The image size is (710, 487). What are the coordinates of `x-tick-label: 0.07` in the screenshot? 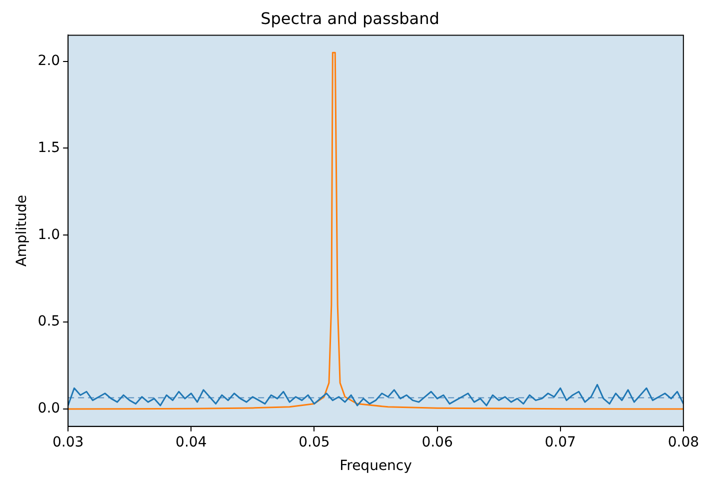 It's located at (560, 442).